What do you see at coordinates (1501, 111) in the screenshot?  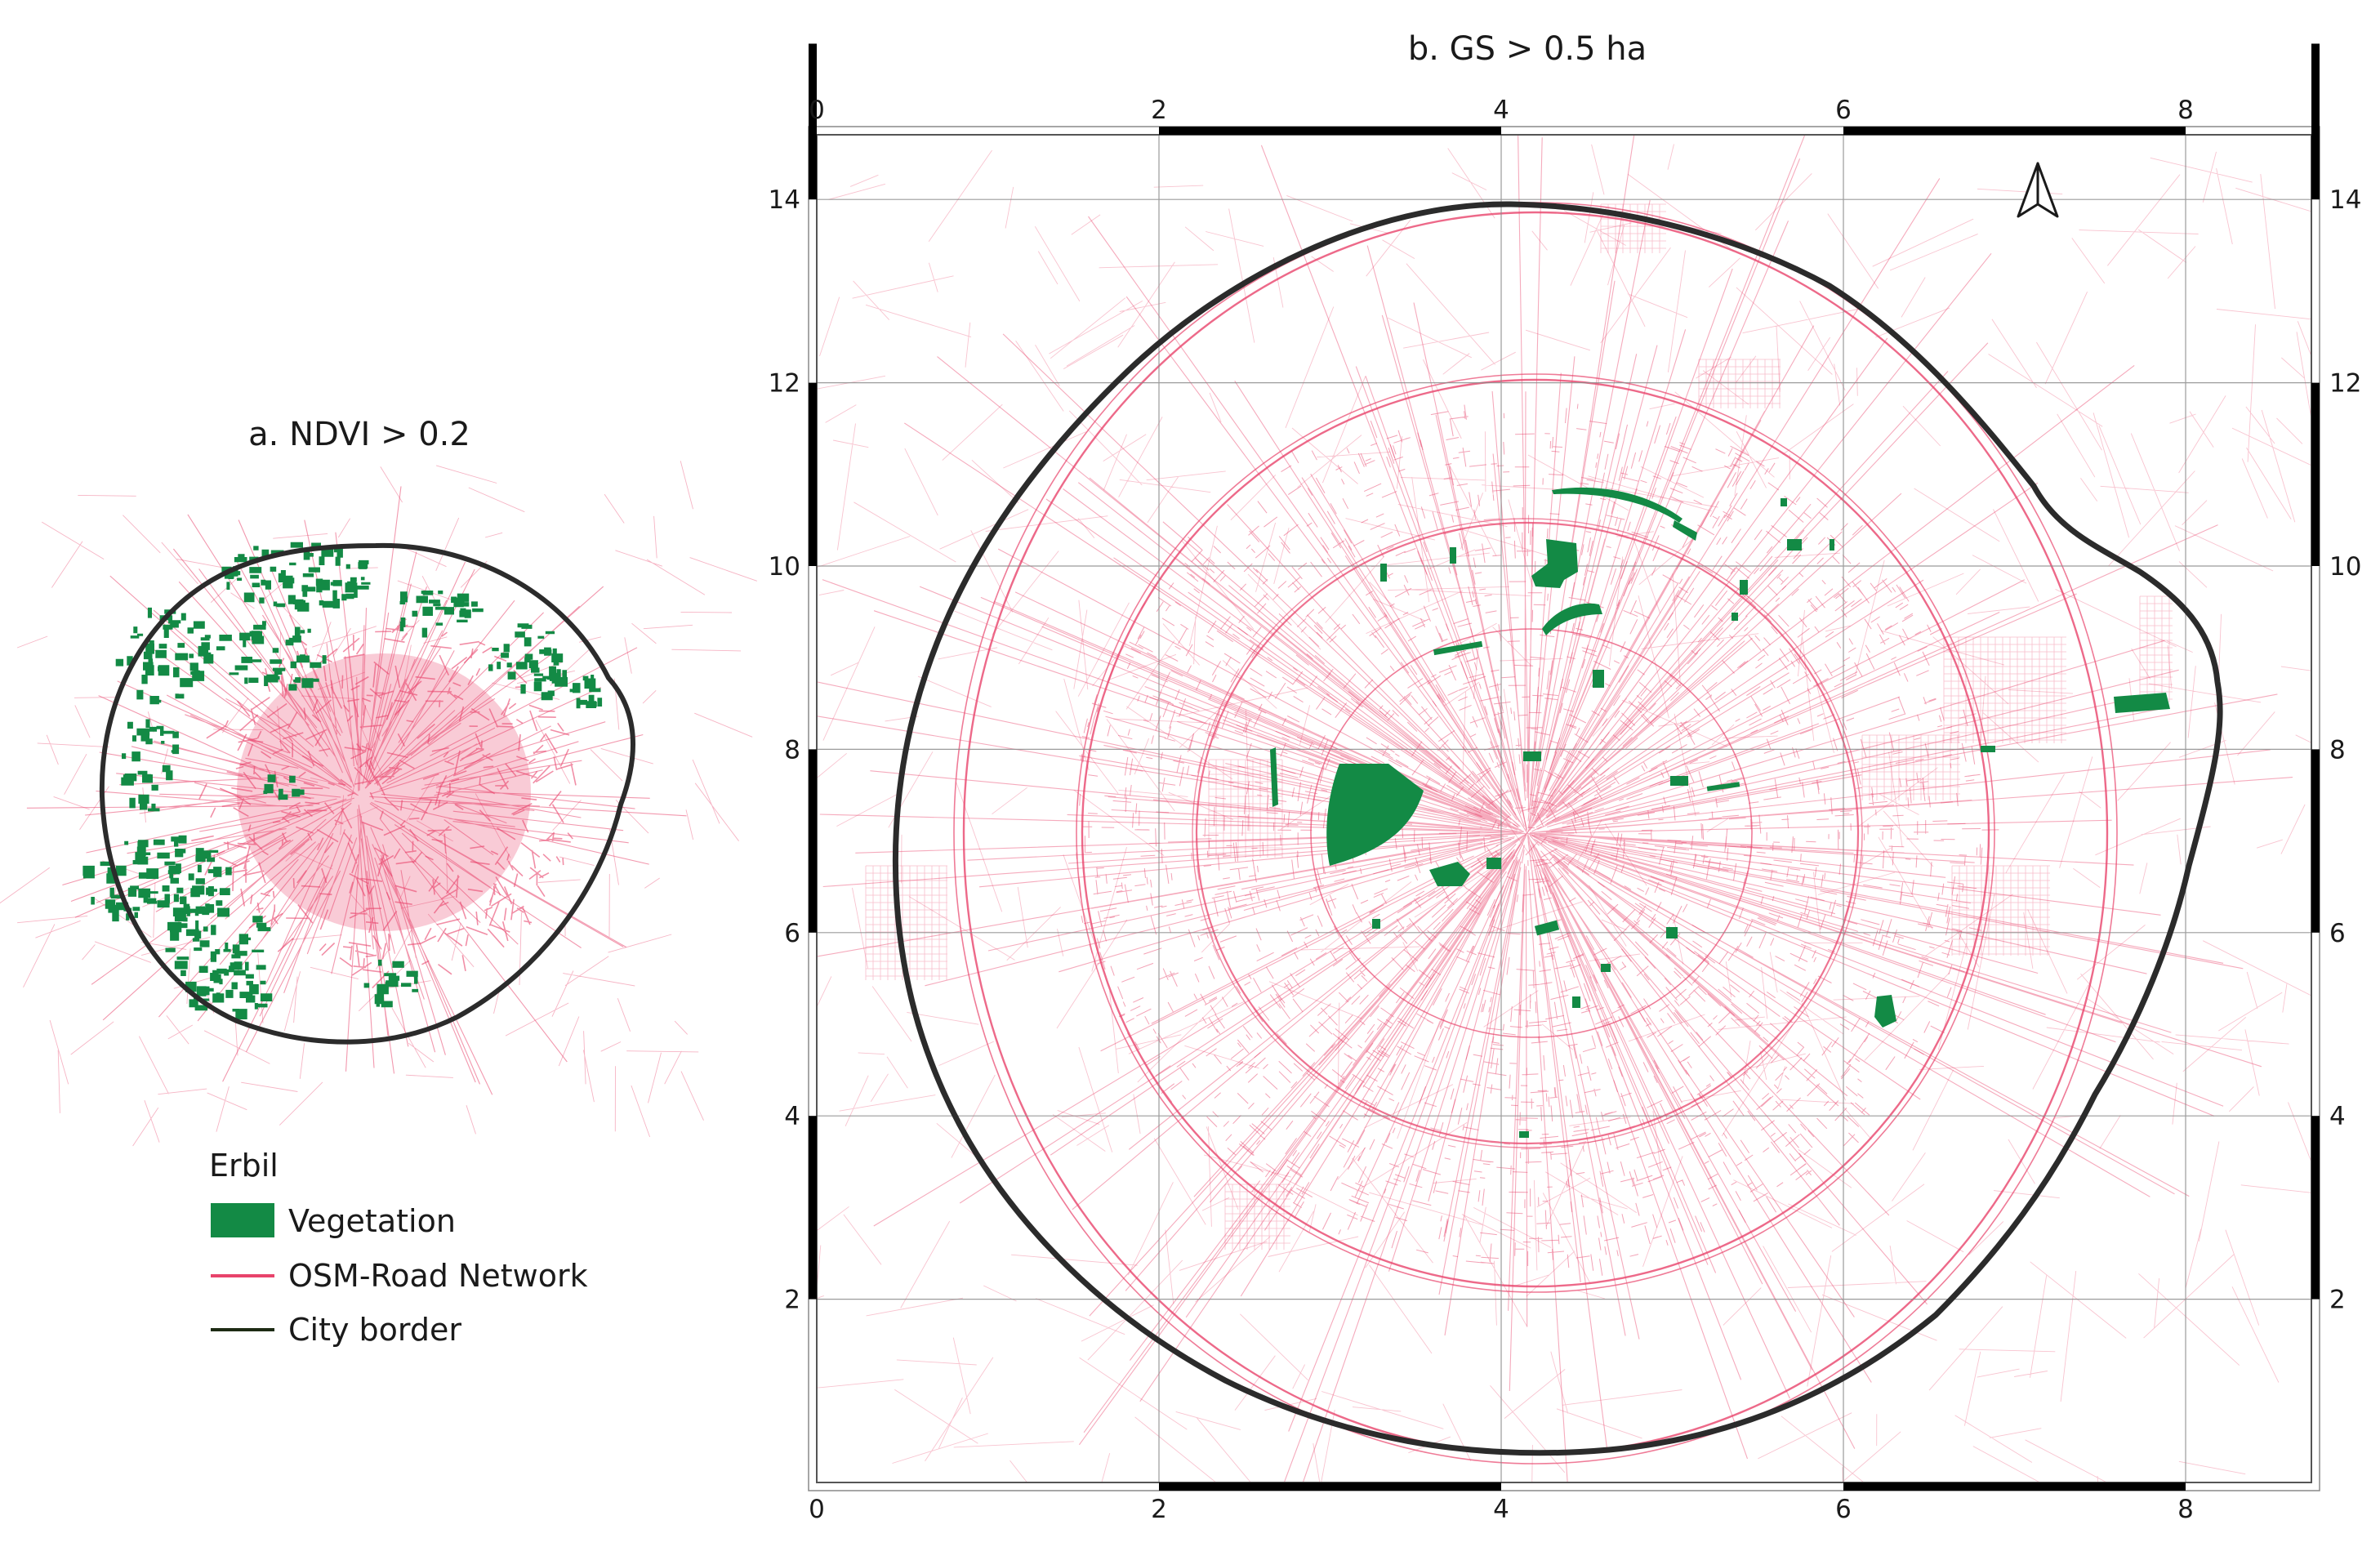 I see `x-tick-top-4: 4` at bounding box center [1501, 111].